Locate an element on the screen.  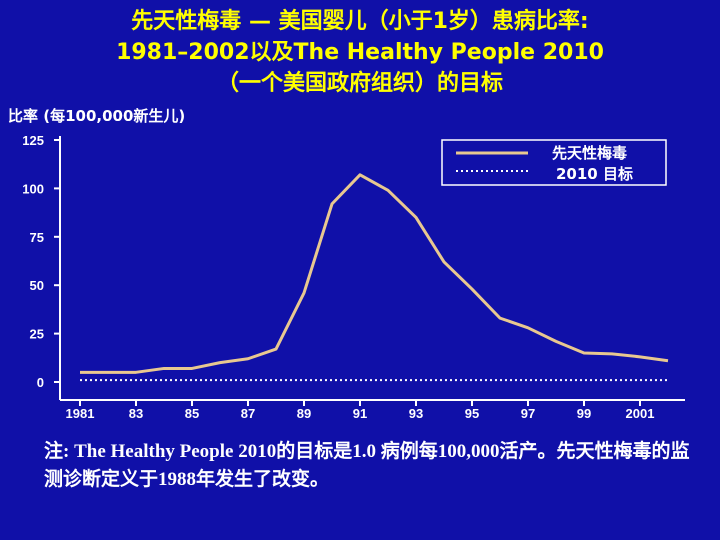
legend-box is located at coordinates (554, 162).